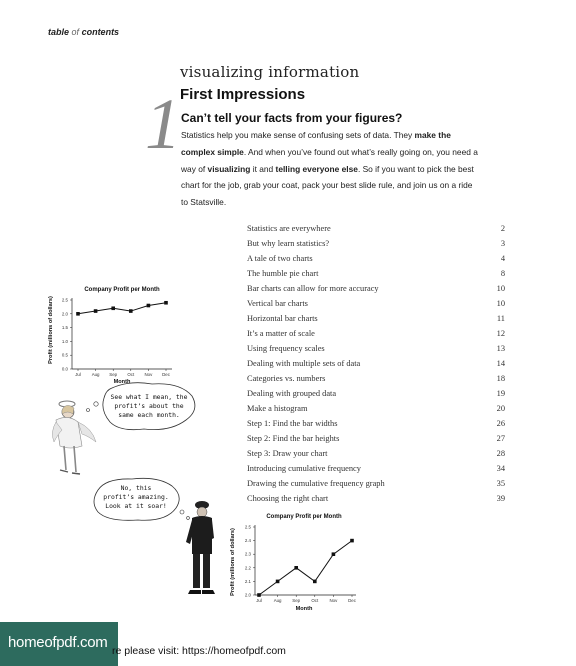 The width and height of the screenshot is (576, 666). I want to click on speech-right-line-3: Look at it soar!, so click(136, 506).